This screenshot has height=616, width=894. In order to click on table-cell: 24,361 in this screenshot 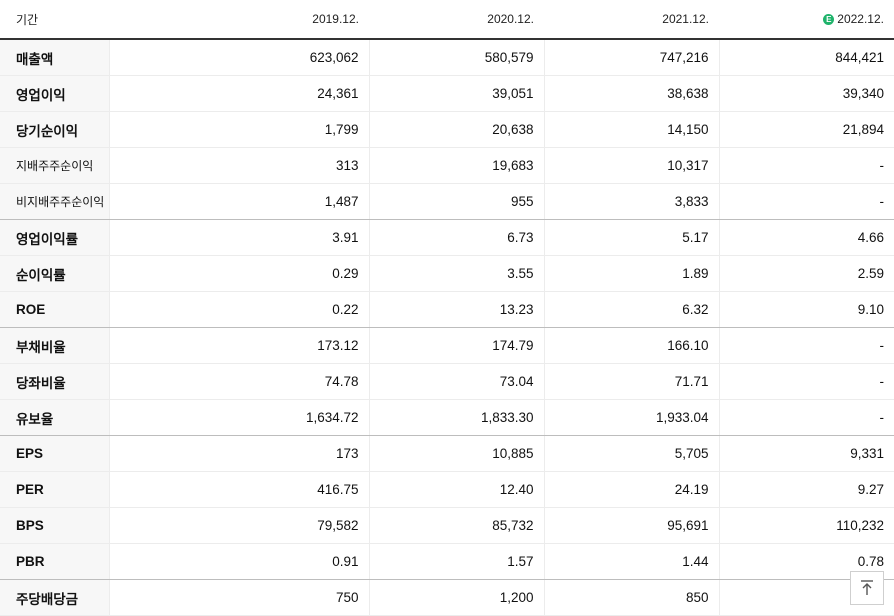, I will do `click(238, 93)`.